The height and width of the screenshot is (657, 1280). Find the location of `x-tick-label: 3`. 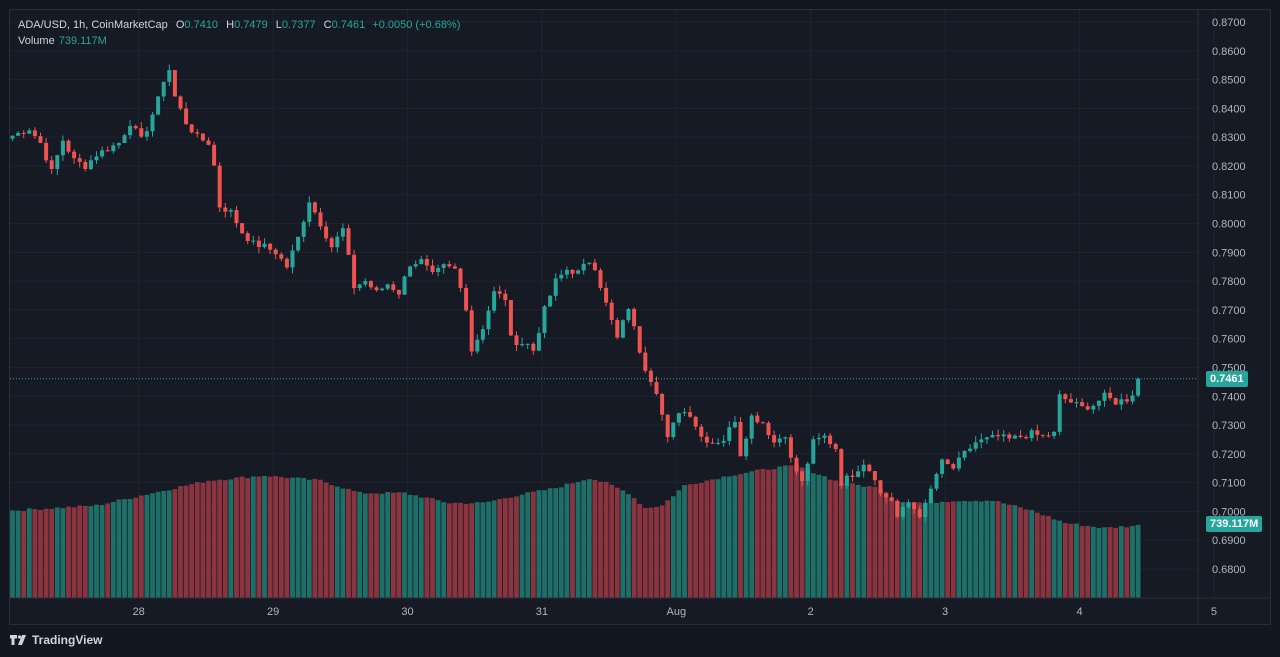

x-tick-label: 3 is located at coordinates (945, 612).